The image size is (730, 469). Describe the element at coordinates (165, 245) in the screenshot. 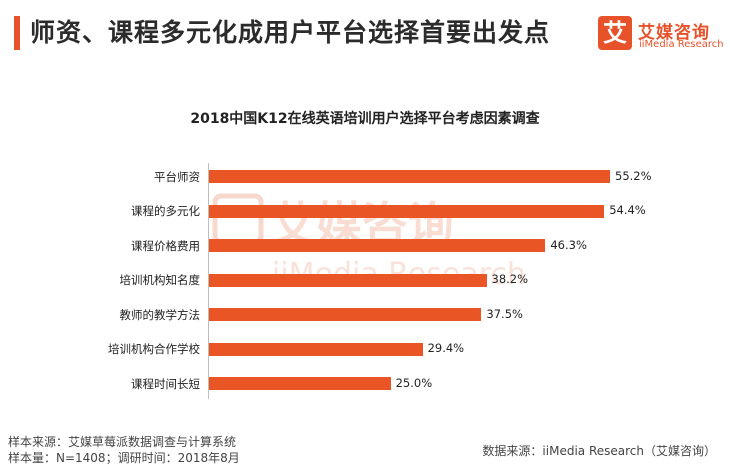

I see `category-label: 课程价格费用` at that location.